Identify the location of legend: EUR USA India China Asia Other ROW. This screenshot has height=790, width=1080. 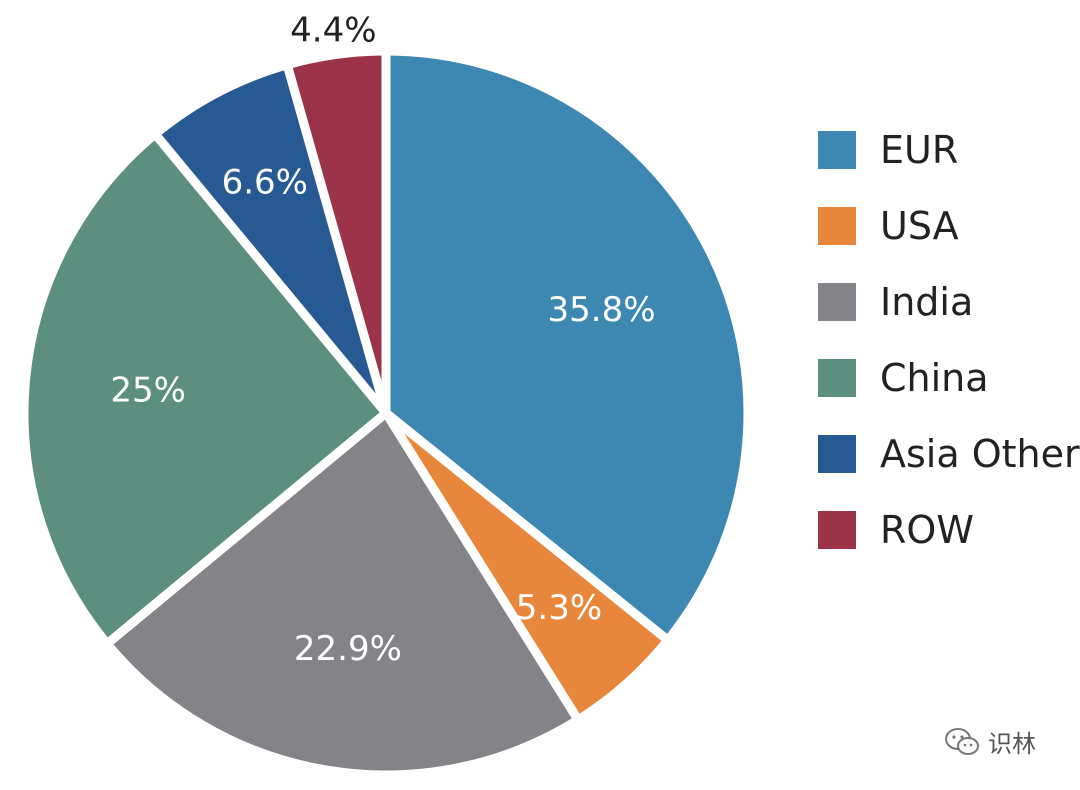
(949, 340).